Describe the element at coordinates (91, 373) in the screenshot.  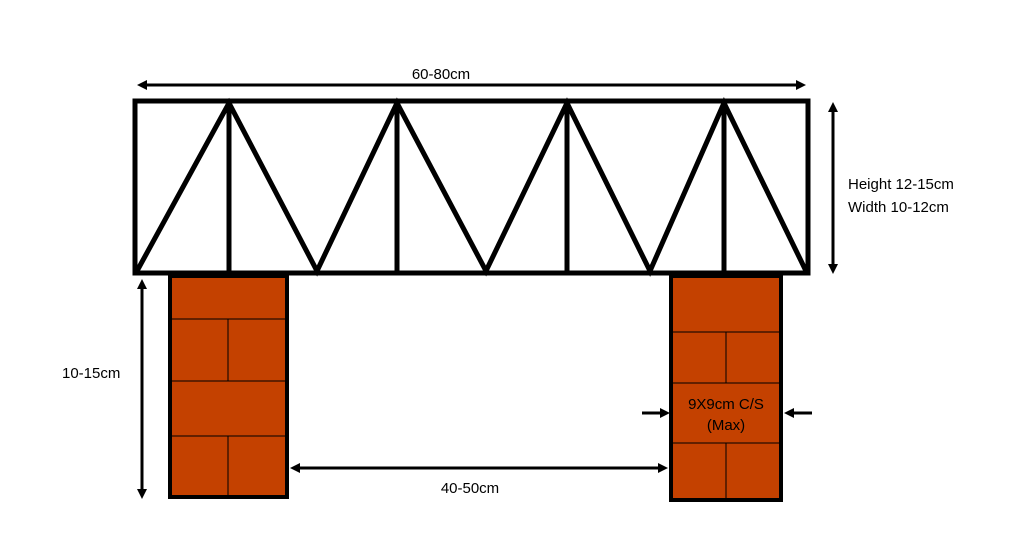
I see `pier-height-label: 10-15cm` at that location.